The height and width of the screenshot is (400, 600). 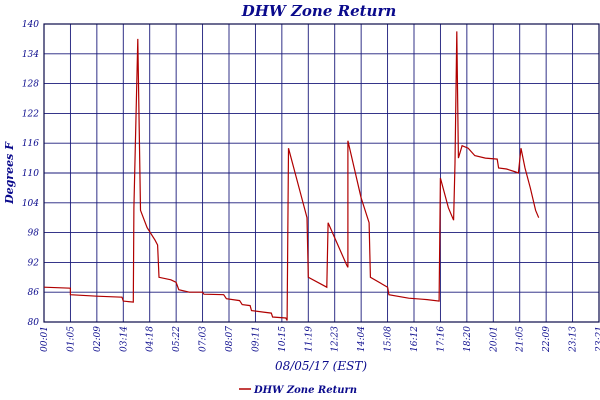 What do you see at coordinates (547, 339) in the screenshot?
I see `x-tick-label: 22:09` at bounding box center [547, 339].